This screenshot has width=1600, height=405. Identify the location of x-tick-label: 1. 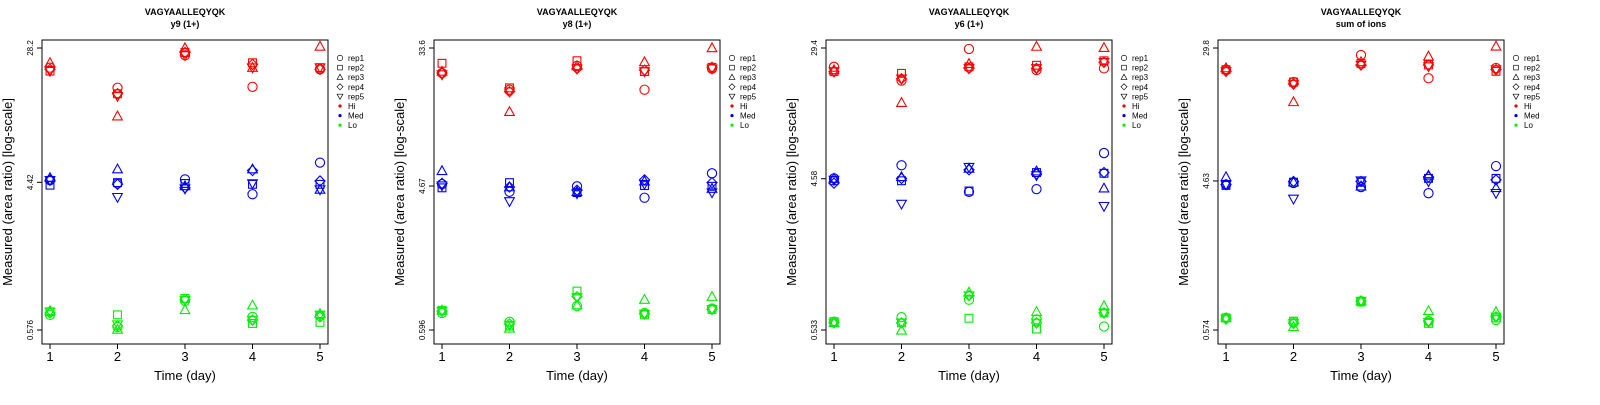
(49, 356).